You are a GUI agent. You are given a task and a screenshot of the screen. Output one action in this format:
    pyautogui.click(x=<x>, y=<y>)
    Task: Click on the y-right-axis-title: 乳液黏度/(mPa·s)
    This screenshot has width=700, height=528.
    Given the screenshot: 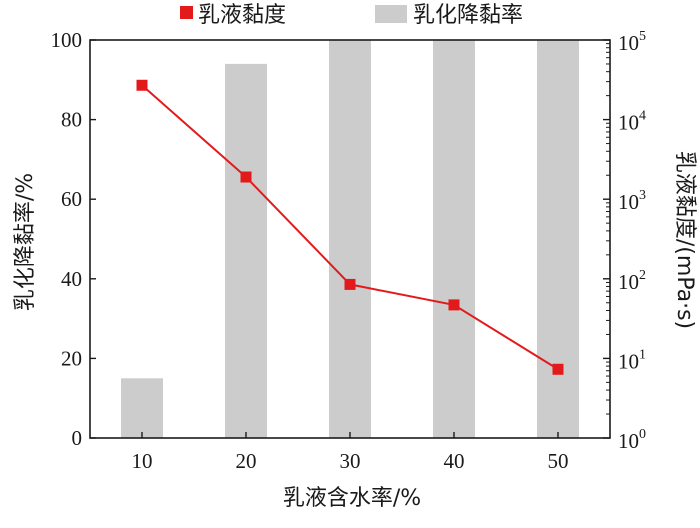 What is the action you would take?
    pyautogui.click(x=684, y=240)
    